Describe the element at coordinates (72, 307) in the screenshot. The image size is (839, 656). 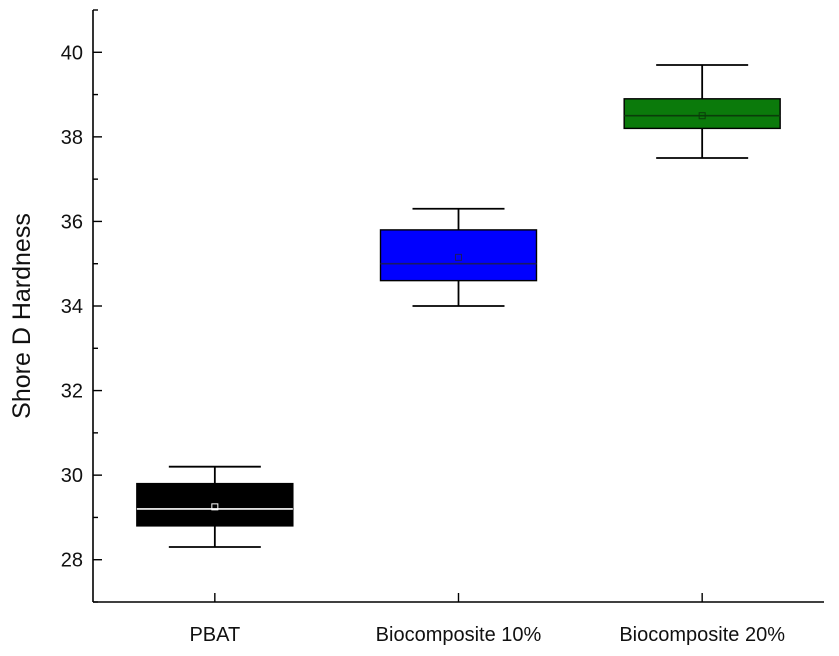
I see `y-tick-label: 34` at that location.